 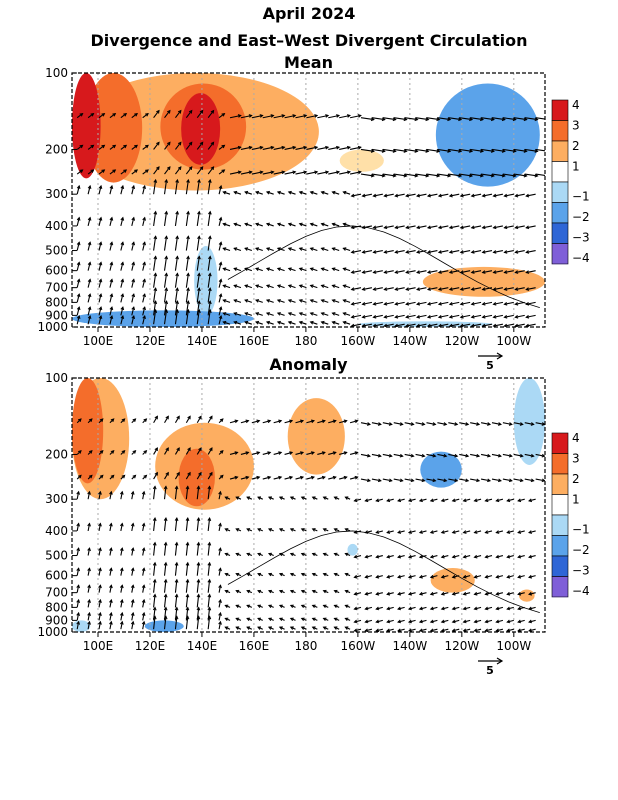 What do you see at coordinates (308, 62) in the screenshot?
I see `panel-title: Mean` at bounding box center [308, 62].